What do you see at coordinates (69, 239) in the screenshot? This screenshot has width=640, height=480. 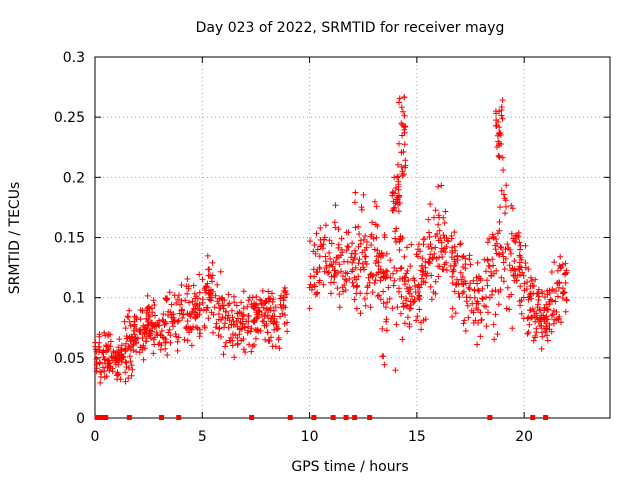 I see `y-tick-label: 0.15` at bounding box center [69, 239].